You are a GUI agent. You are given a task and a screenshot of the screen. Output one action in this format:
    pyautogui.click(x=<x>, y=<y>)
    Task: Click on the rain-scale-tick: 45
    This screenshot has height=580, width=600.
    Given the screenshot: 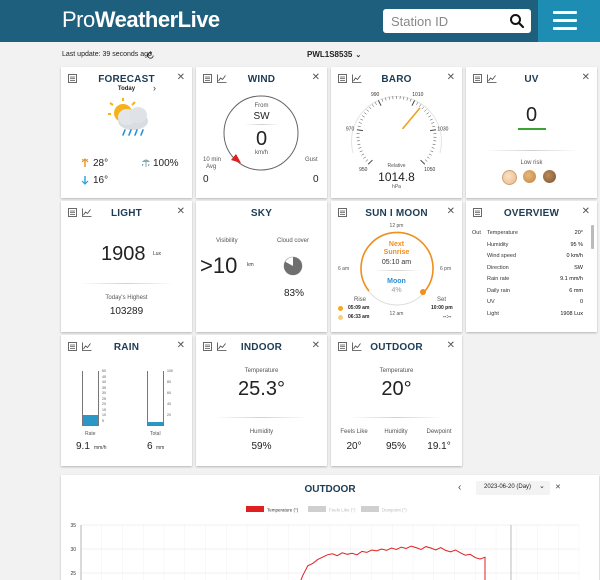 What is the action you would take?
    pyautogui.click(x=104, y=376)
    